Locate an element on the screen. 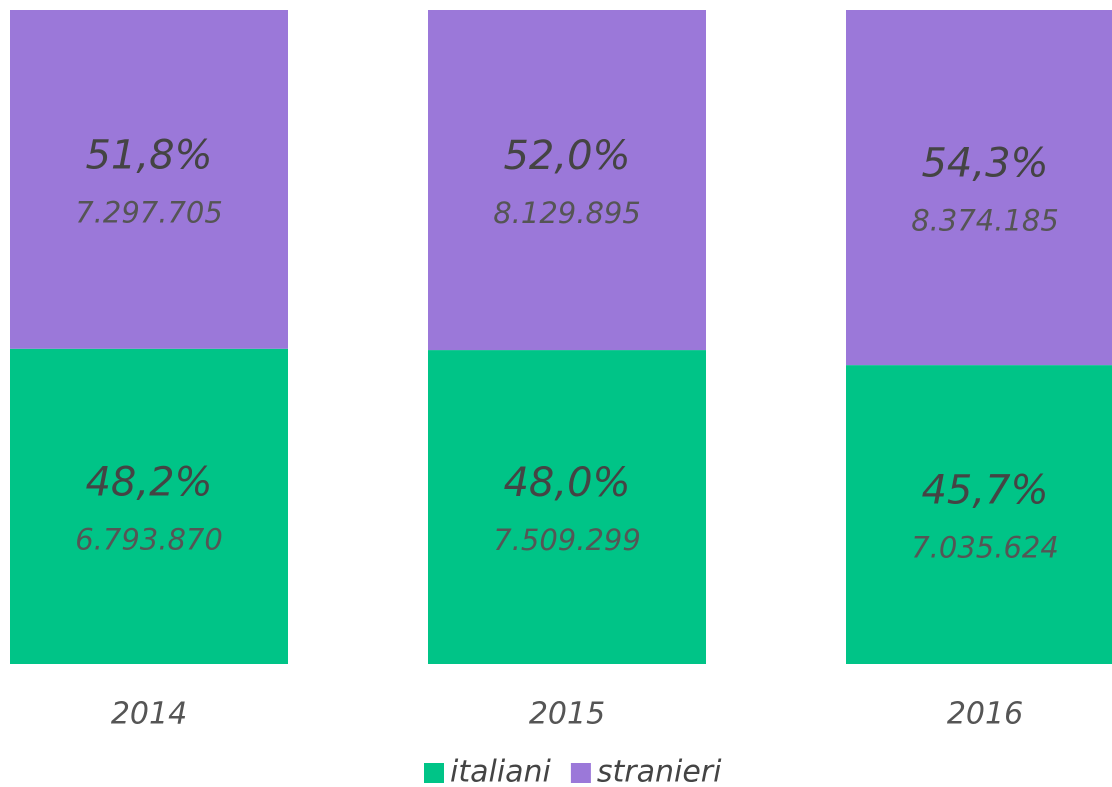 The width and height of the screenshot is (1112, 787). value-label: 45,7% is located at coordinates (984, 491).